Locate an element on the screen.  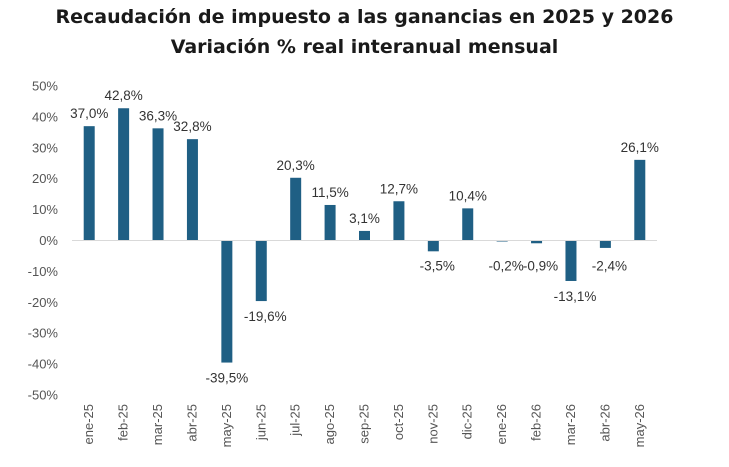
y-tick-label: 30% is located at coordinates (45, 147).